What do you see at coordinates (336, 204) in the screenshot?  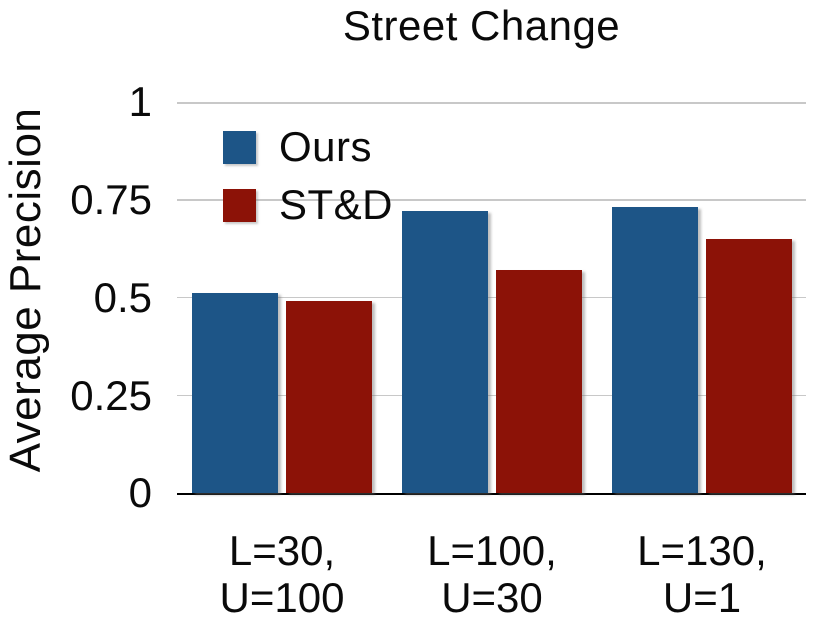 I see `legend-label: ST&D` at bounding box center [336, 204].